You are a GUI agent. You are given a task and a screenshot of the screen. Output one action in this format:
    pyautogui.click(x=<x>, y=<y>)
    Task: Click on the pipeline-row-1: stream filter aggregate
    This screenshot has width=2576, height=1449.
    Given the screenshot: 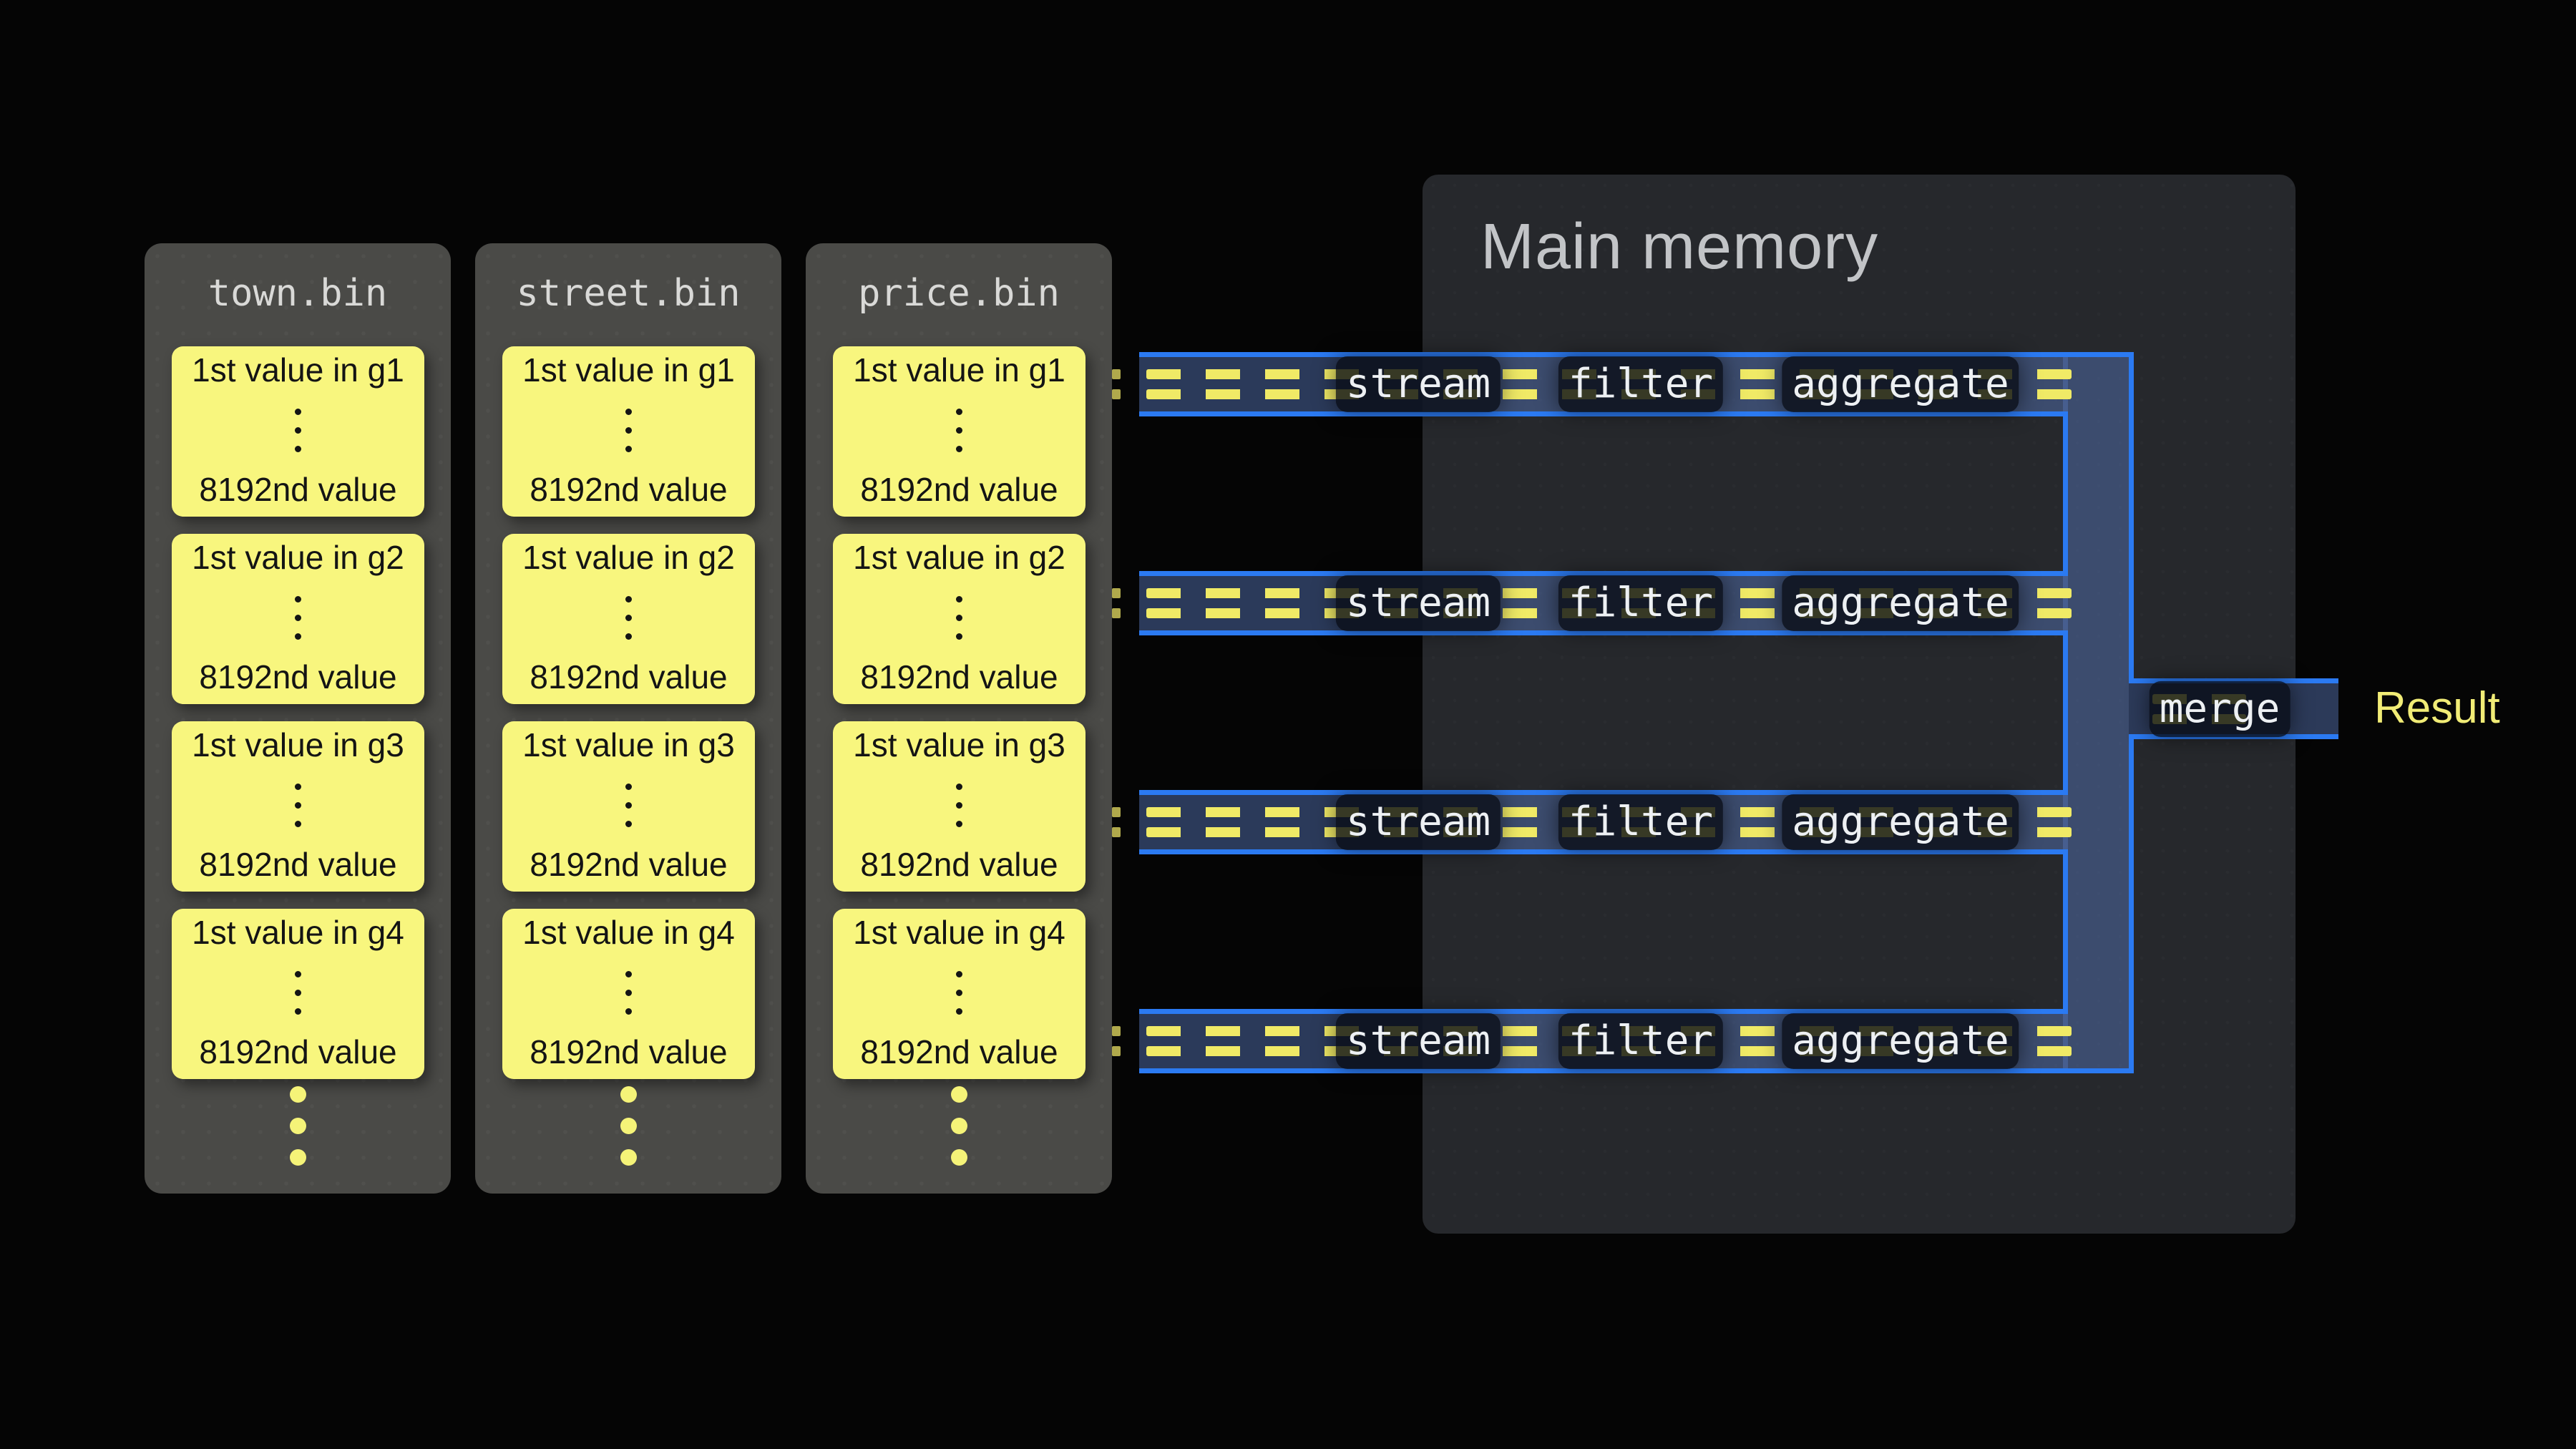 What is the action you would take?
    pyautogui.click(x=1592, y=384)
    